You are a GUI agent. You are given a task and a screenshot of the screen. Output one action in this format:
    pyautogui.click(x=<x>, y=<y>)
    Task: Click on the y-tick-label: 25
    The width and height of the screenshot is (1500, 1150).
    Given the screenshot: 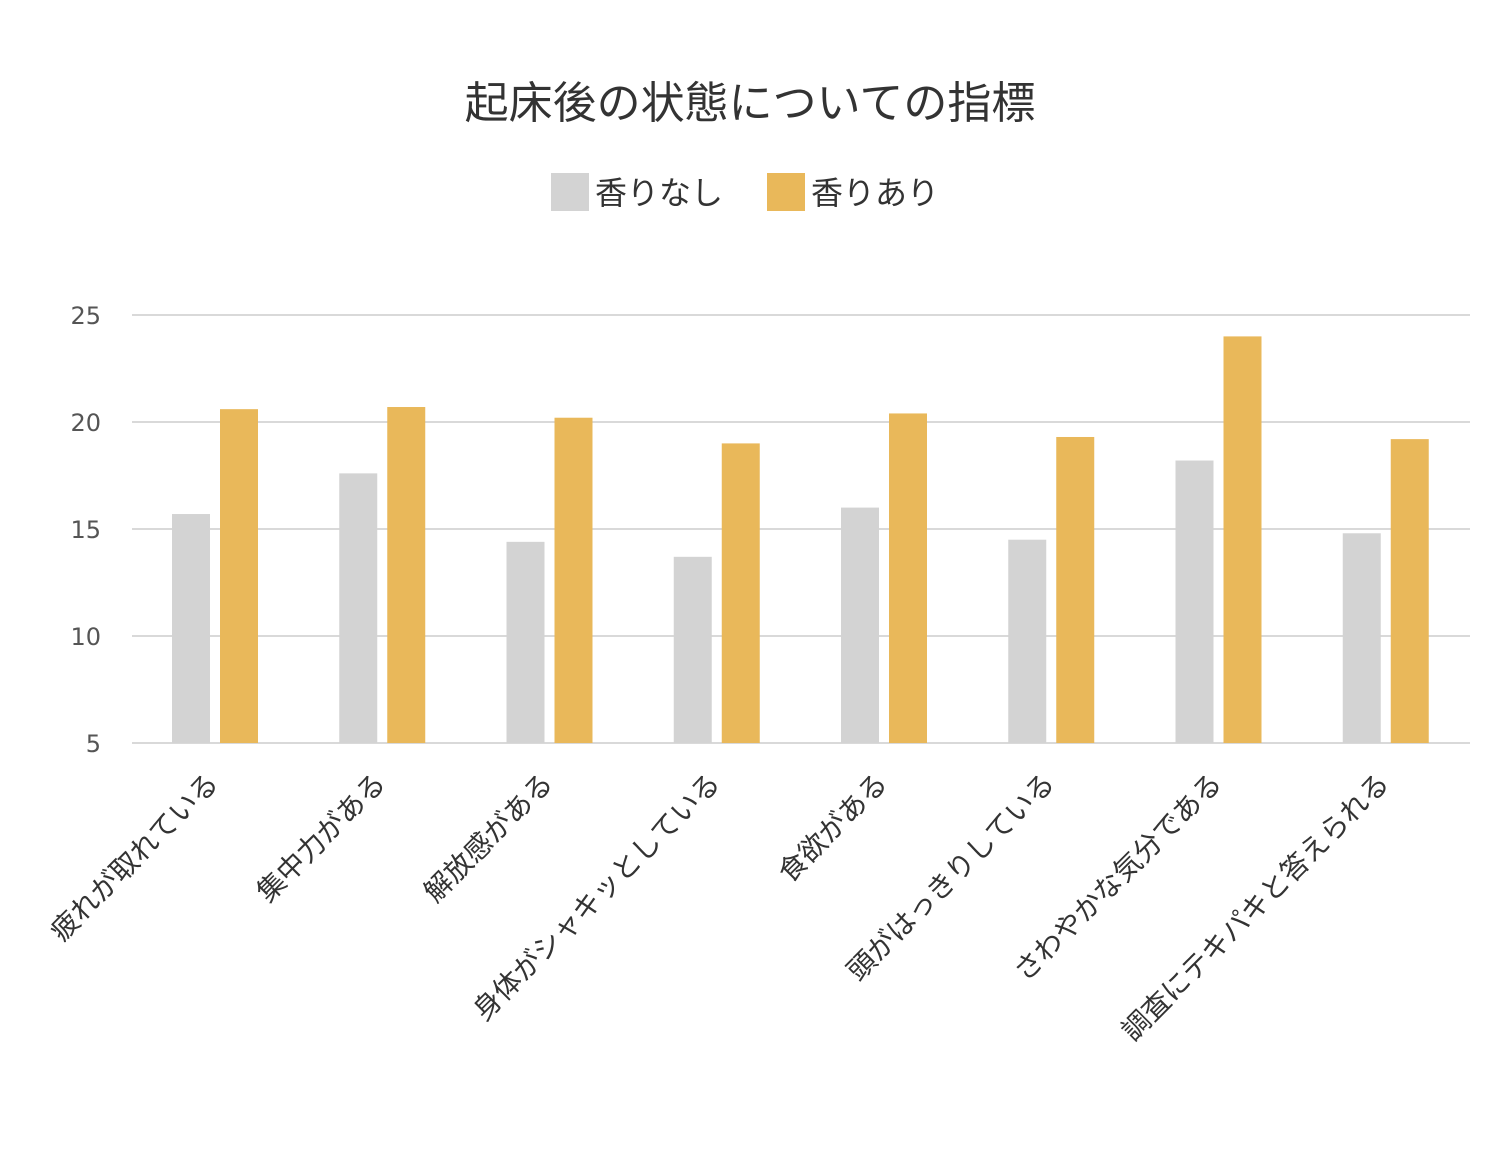 What is the action you would take?
    pyautogui.click(x=85, y=316)
    